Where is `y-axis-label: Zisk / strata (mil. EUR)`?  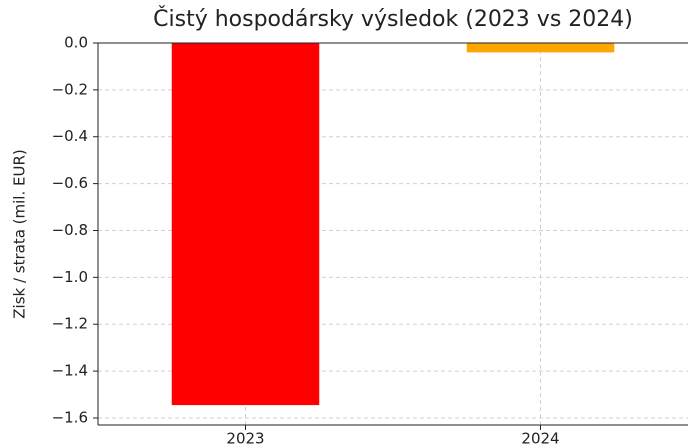
y-axis-label: Zisk / strata (mil. EUR) is located at coordinates (20, 234).